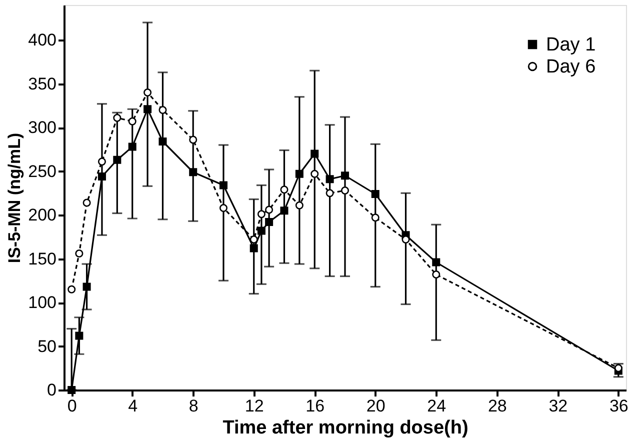 The height and width of the screenshot is (442, 632). What do you see at coordinates (47, 346) in the screenshot?
I see `y-tick-label: 50` at bounding box center [47, 346].